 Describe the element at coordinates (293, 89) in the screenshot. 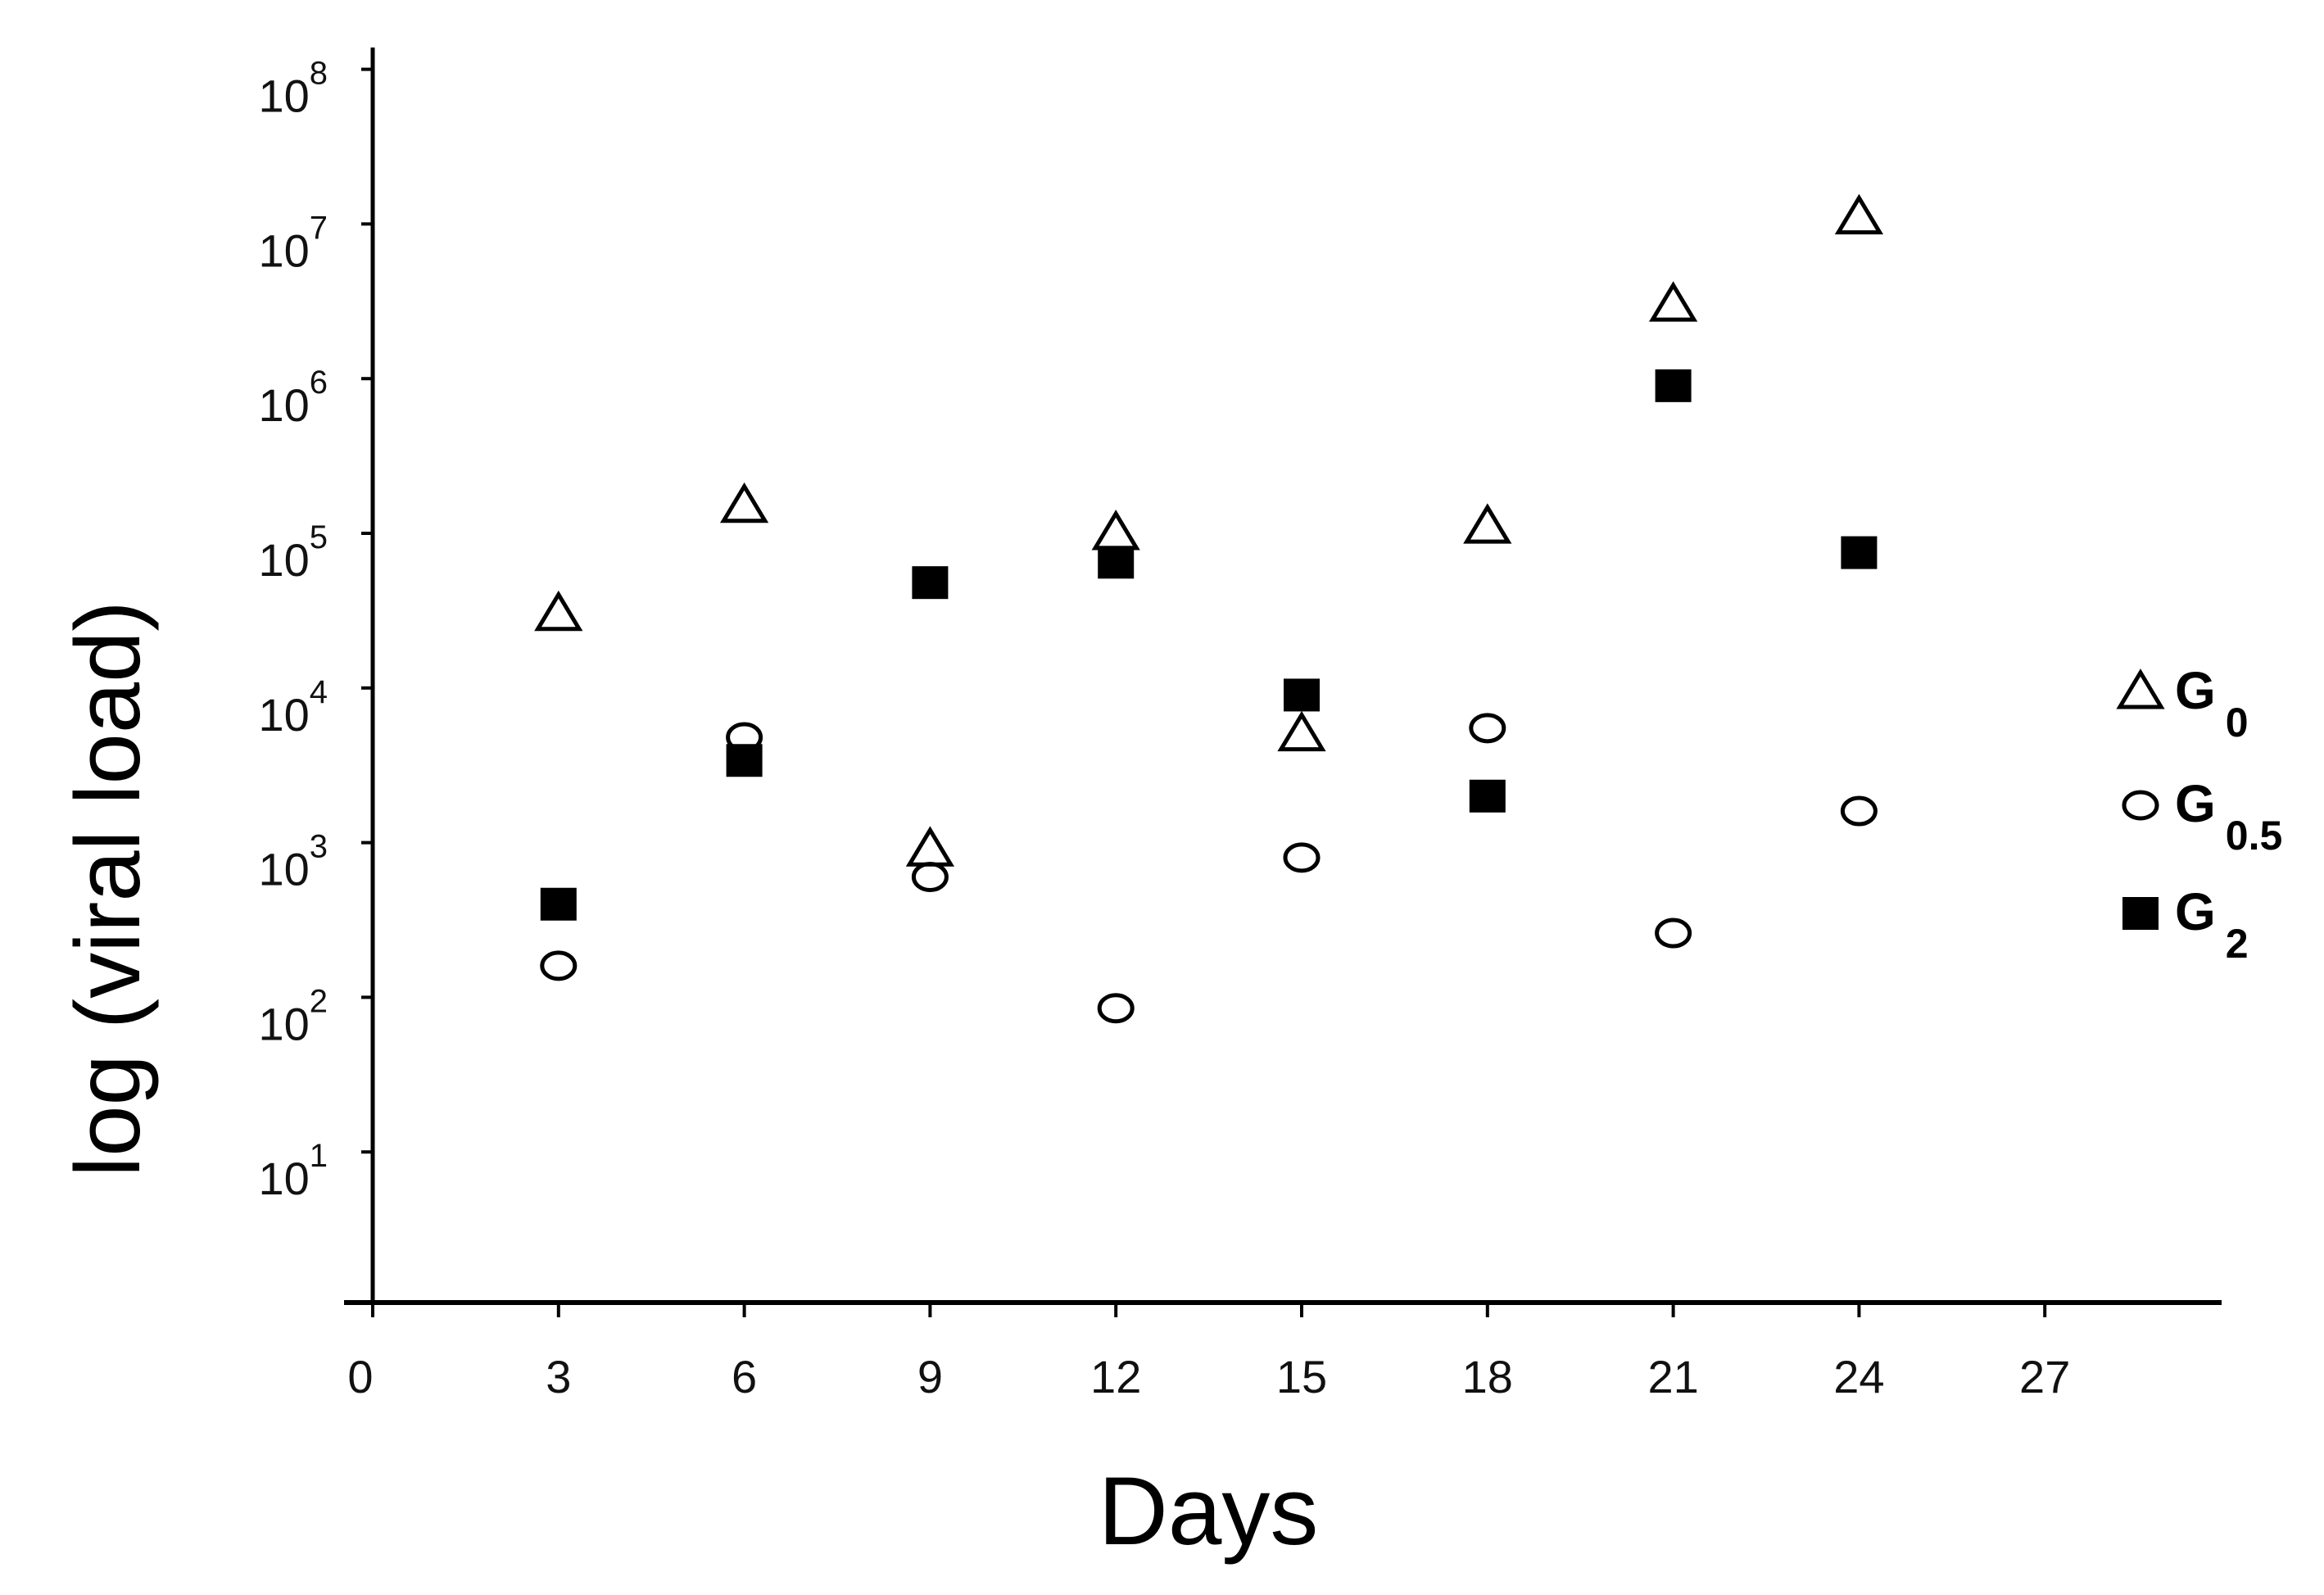

I see `y-tick-label: 10⁸` at that location.